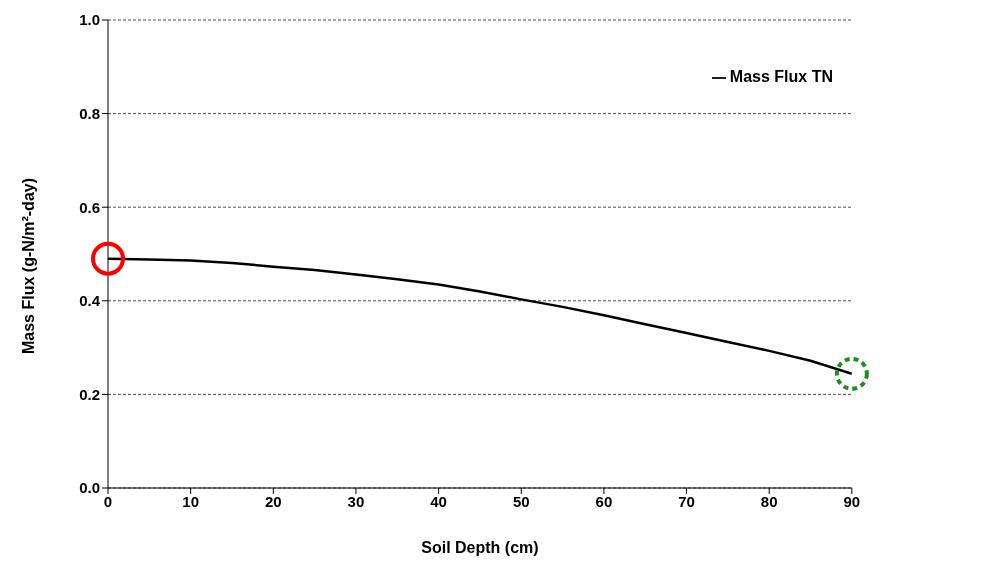  What do you see at coordinates (273, 501) in the screenshot?
I see `x-tick-label: 20` at bounding box center [273, 501].